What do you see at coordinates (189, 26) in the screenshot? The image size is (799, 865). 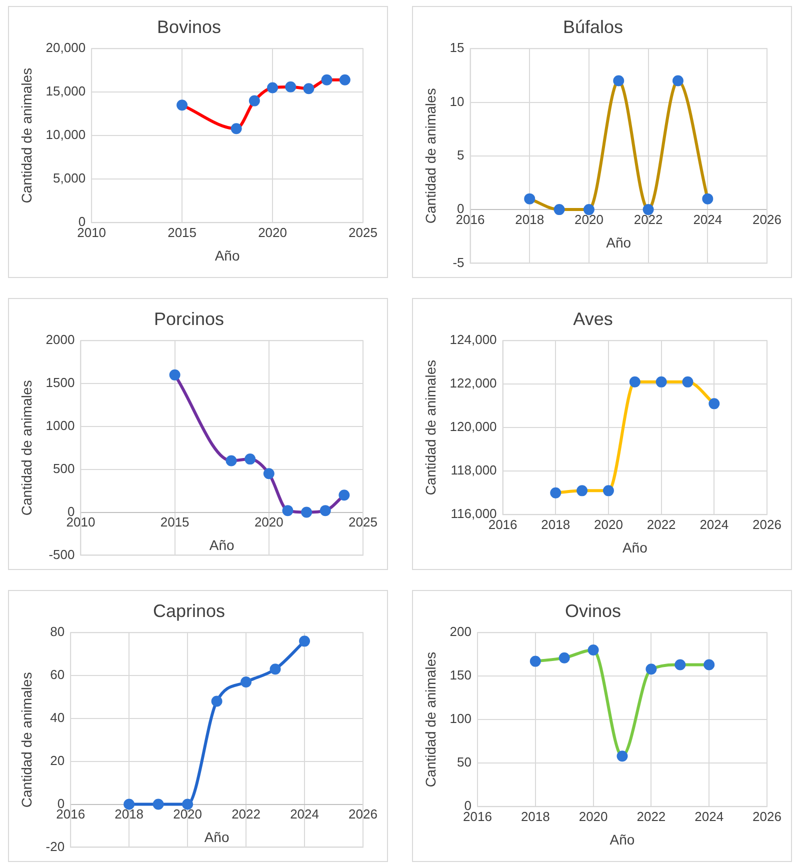 I see `chart-title: Bovinos` at bounding box center [189, 26].